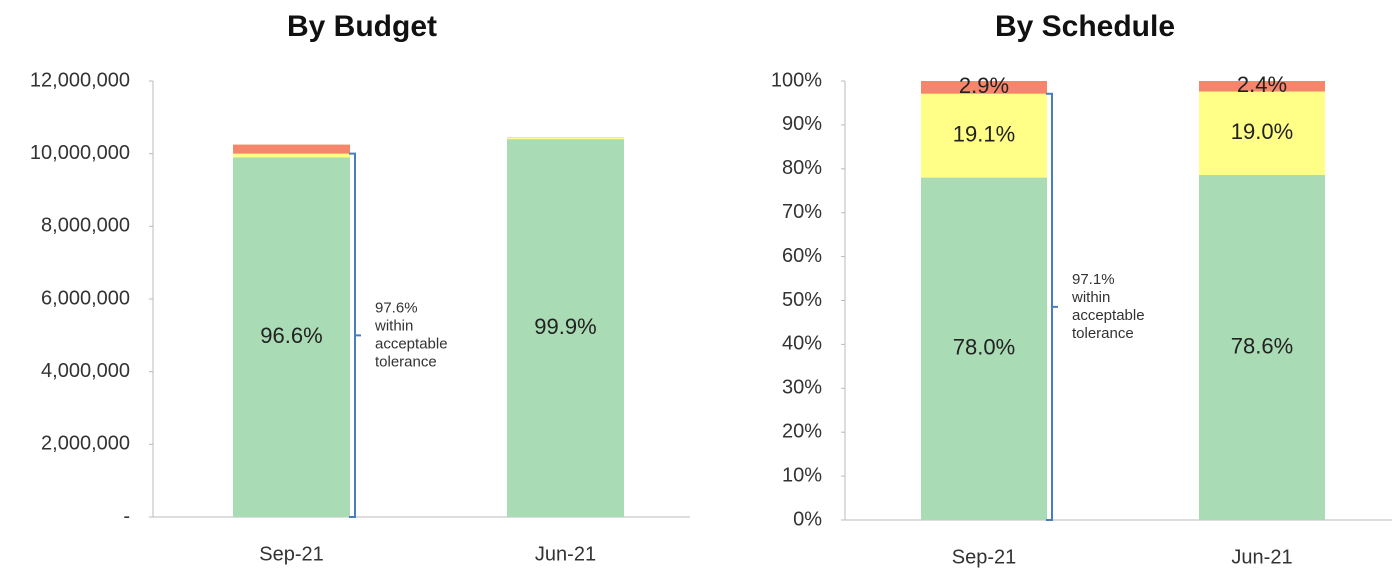  I want to click on annotation: 97.1%, so click(1093, 279).